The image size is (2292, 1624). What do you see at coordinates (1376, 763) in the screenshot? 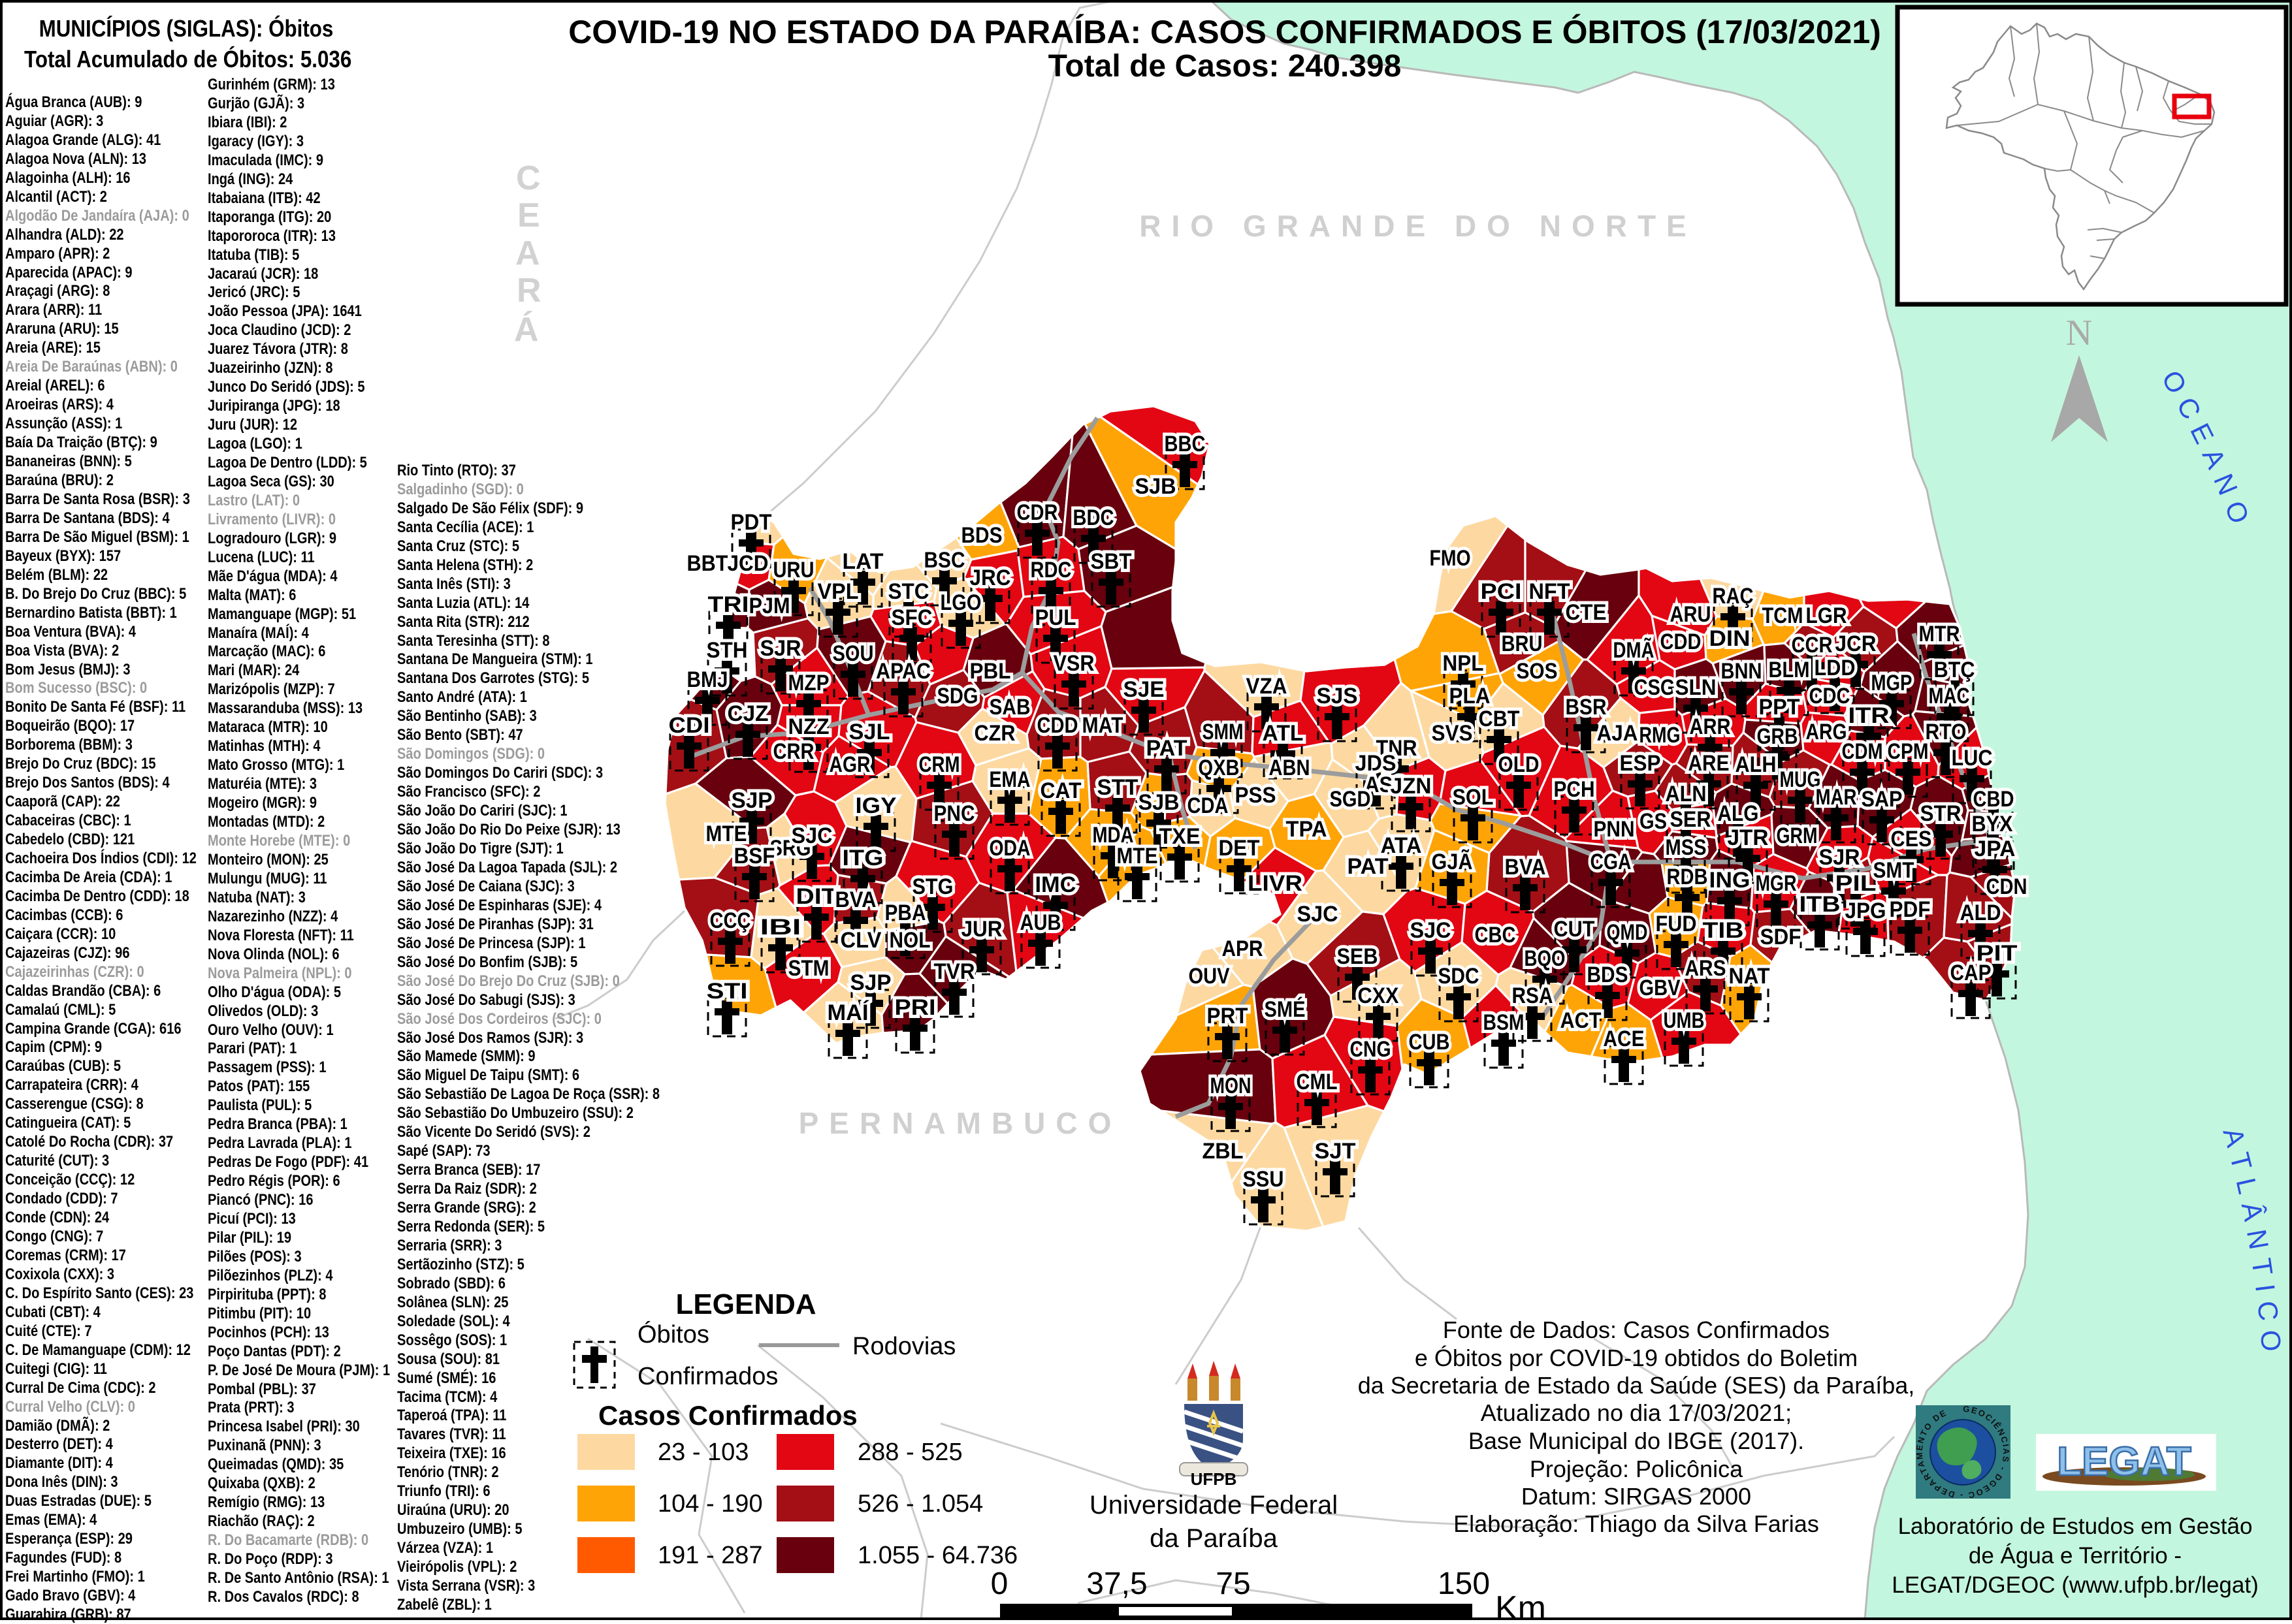
I see `svg-text: JDS` at bounding box center [1376, 763].